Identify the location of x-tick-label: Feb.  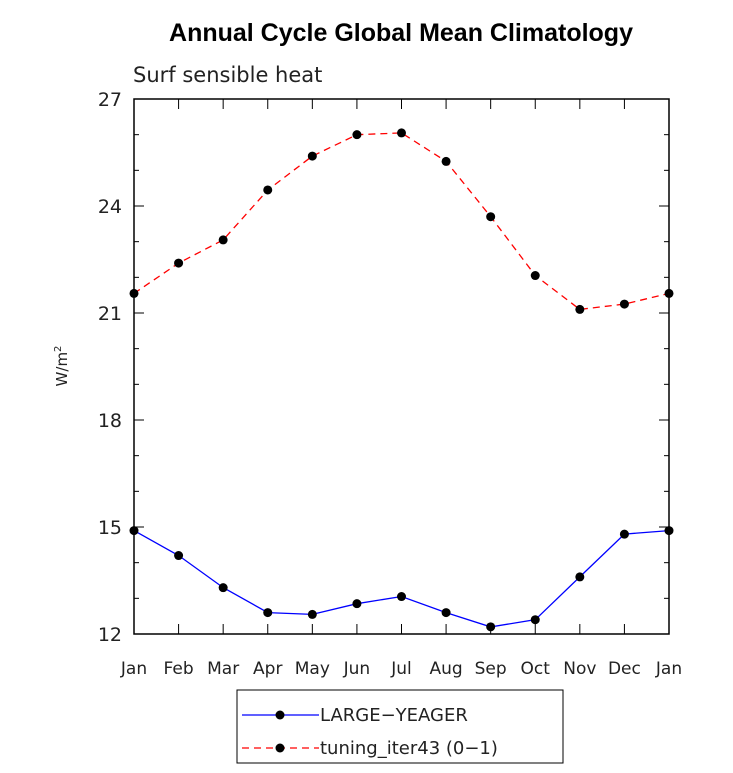
(179, 669).